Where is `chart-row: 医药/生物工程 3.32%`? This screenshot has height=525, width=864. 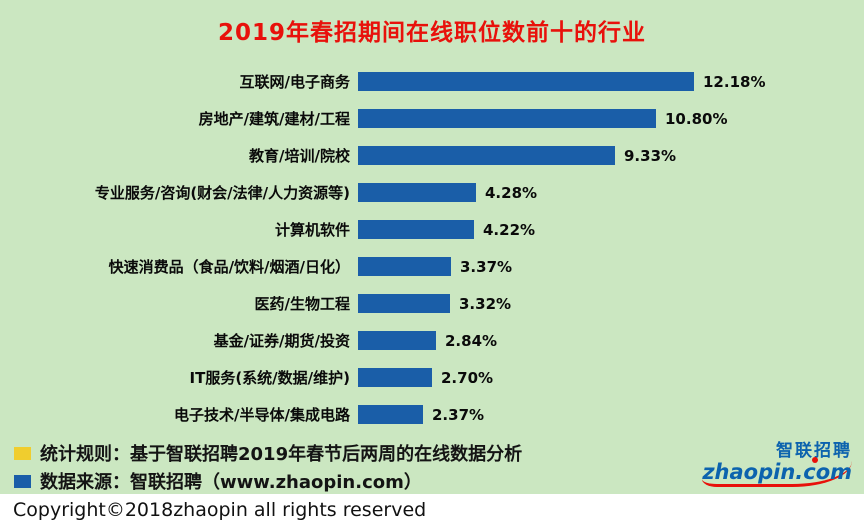
chart-row: 医药/生物工程 3.32% is located at coordinates (432, 303).